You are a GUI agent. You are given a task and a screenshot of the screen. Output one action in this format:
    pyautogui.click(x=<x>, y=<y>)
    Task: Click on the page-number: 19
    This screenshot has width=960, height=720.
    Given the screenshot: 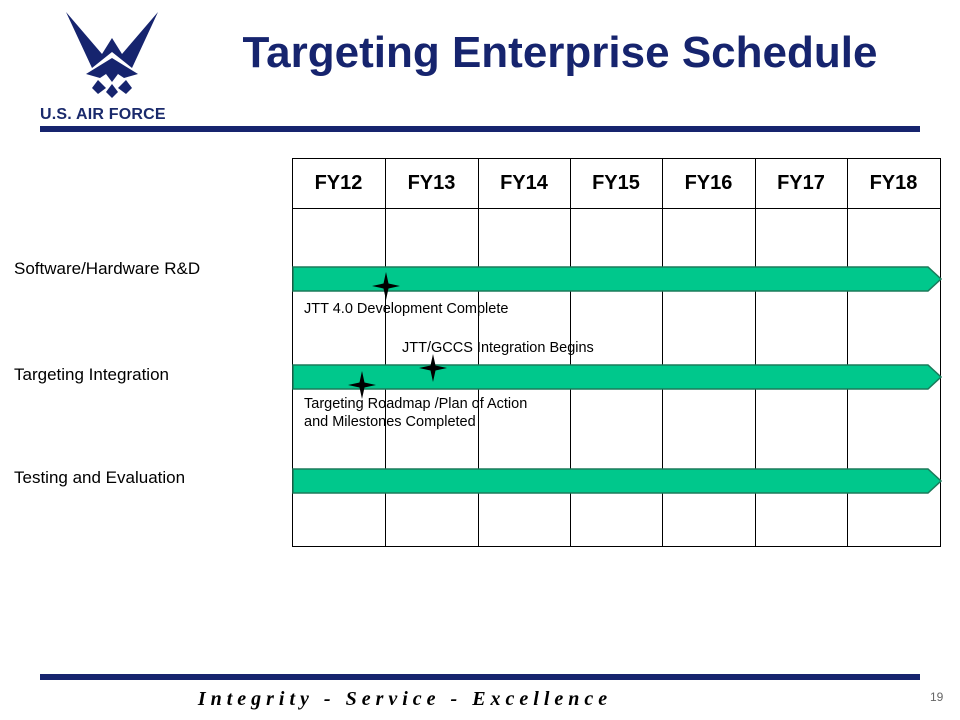 What is the action you would take?
    pyautogui.click(x=937, y=697)
    